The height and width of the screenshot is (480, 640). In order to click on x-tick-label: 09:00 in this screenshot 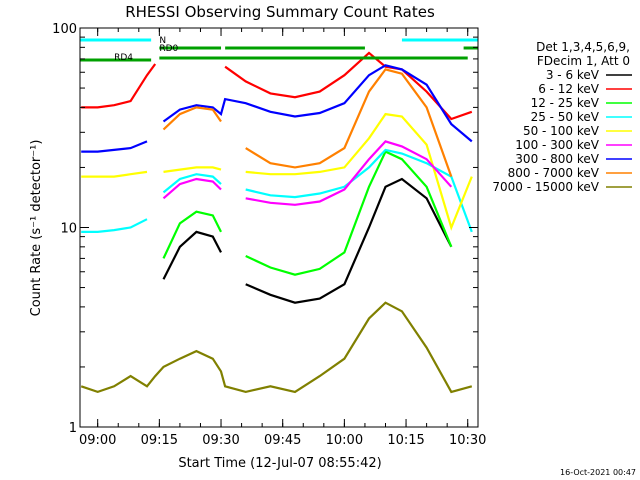, I will do `click(97, 440)`.